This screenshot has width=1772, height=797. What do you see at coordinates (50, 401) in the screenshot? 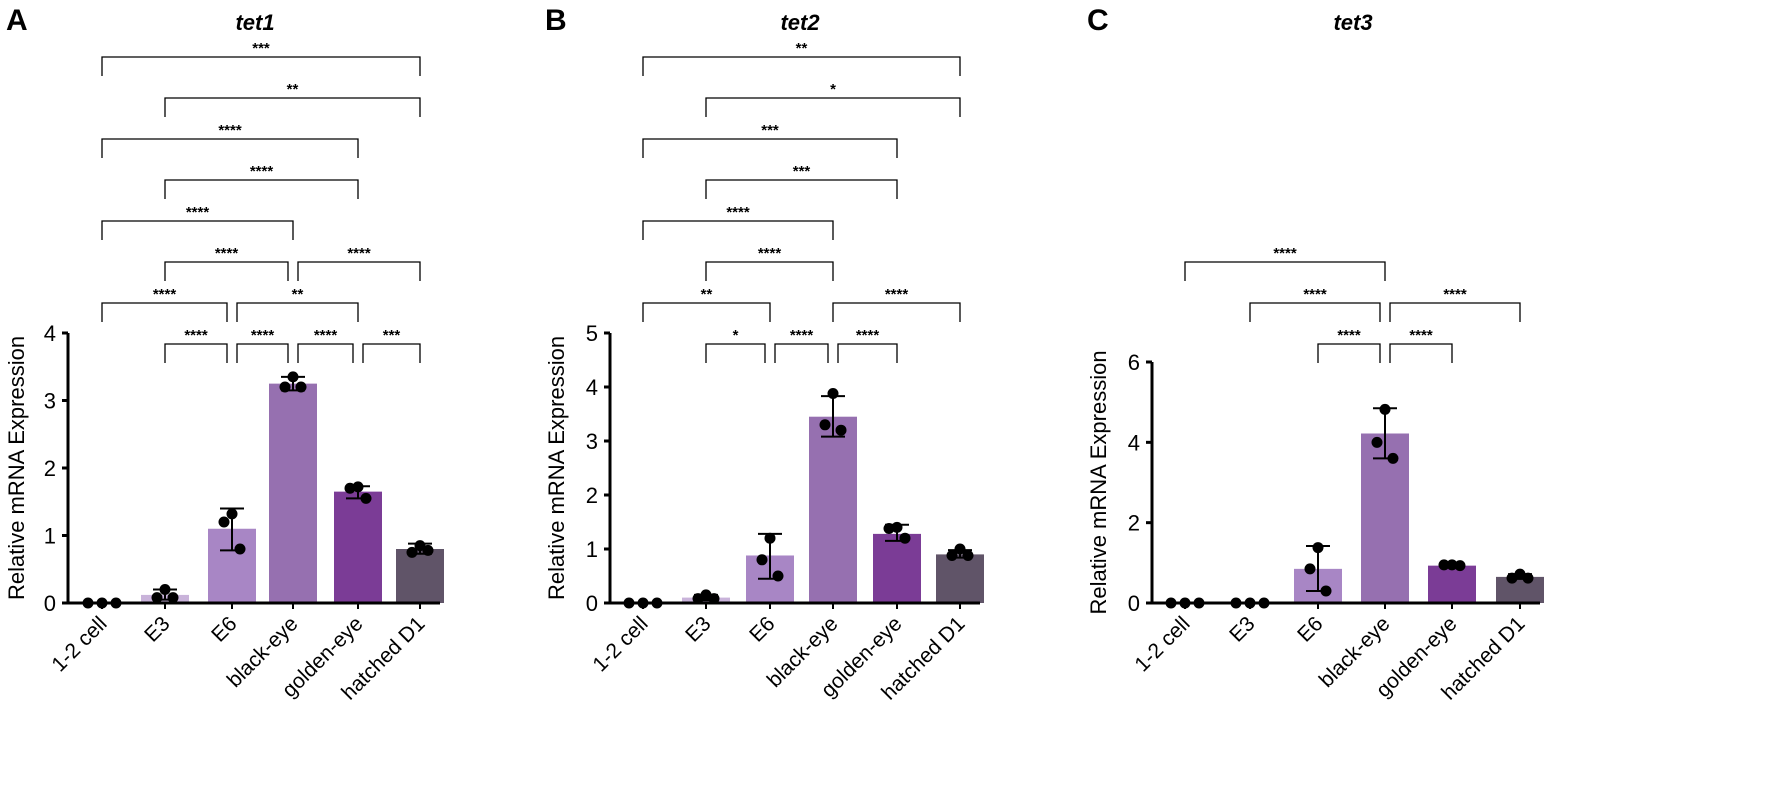
I see `y-tick-label: 3` at bounding box center [50, 401].